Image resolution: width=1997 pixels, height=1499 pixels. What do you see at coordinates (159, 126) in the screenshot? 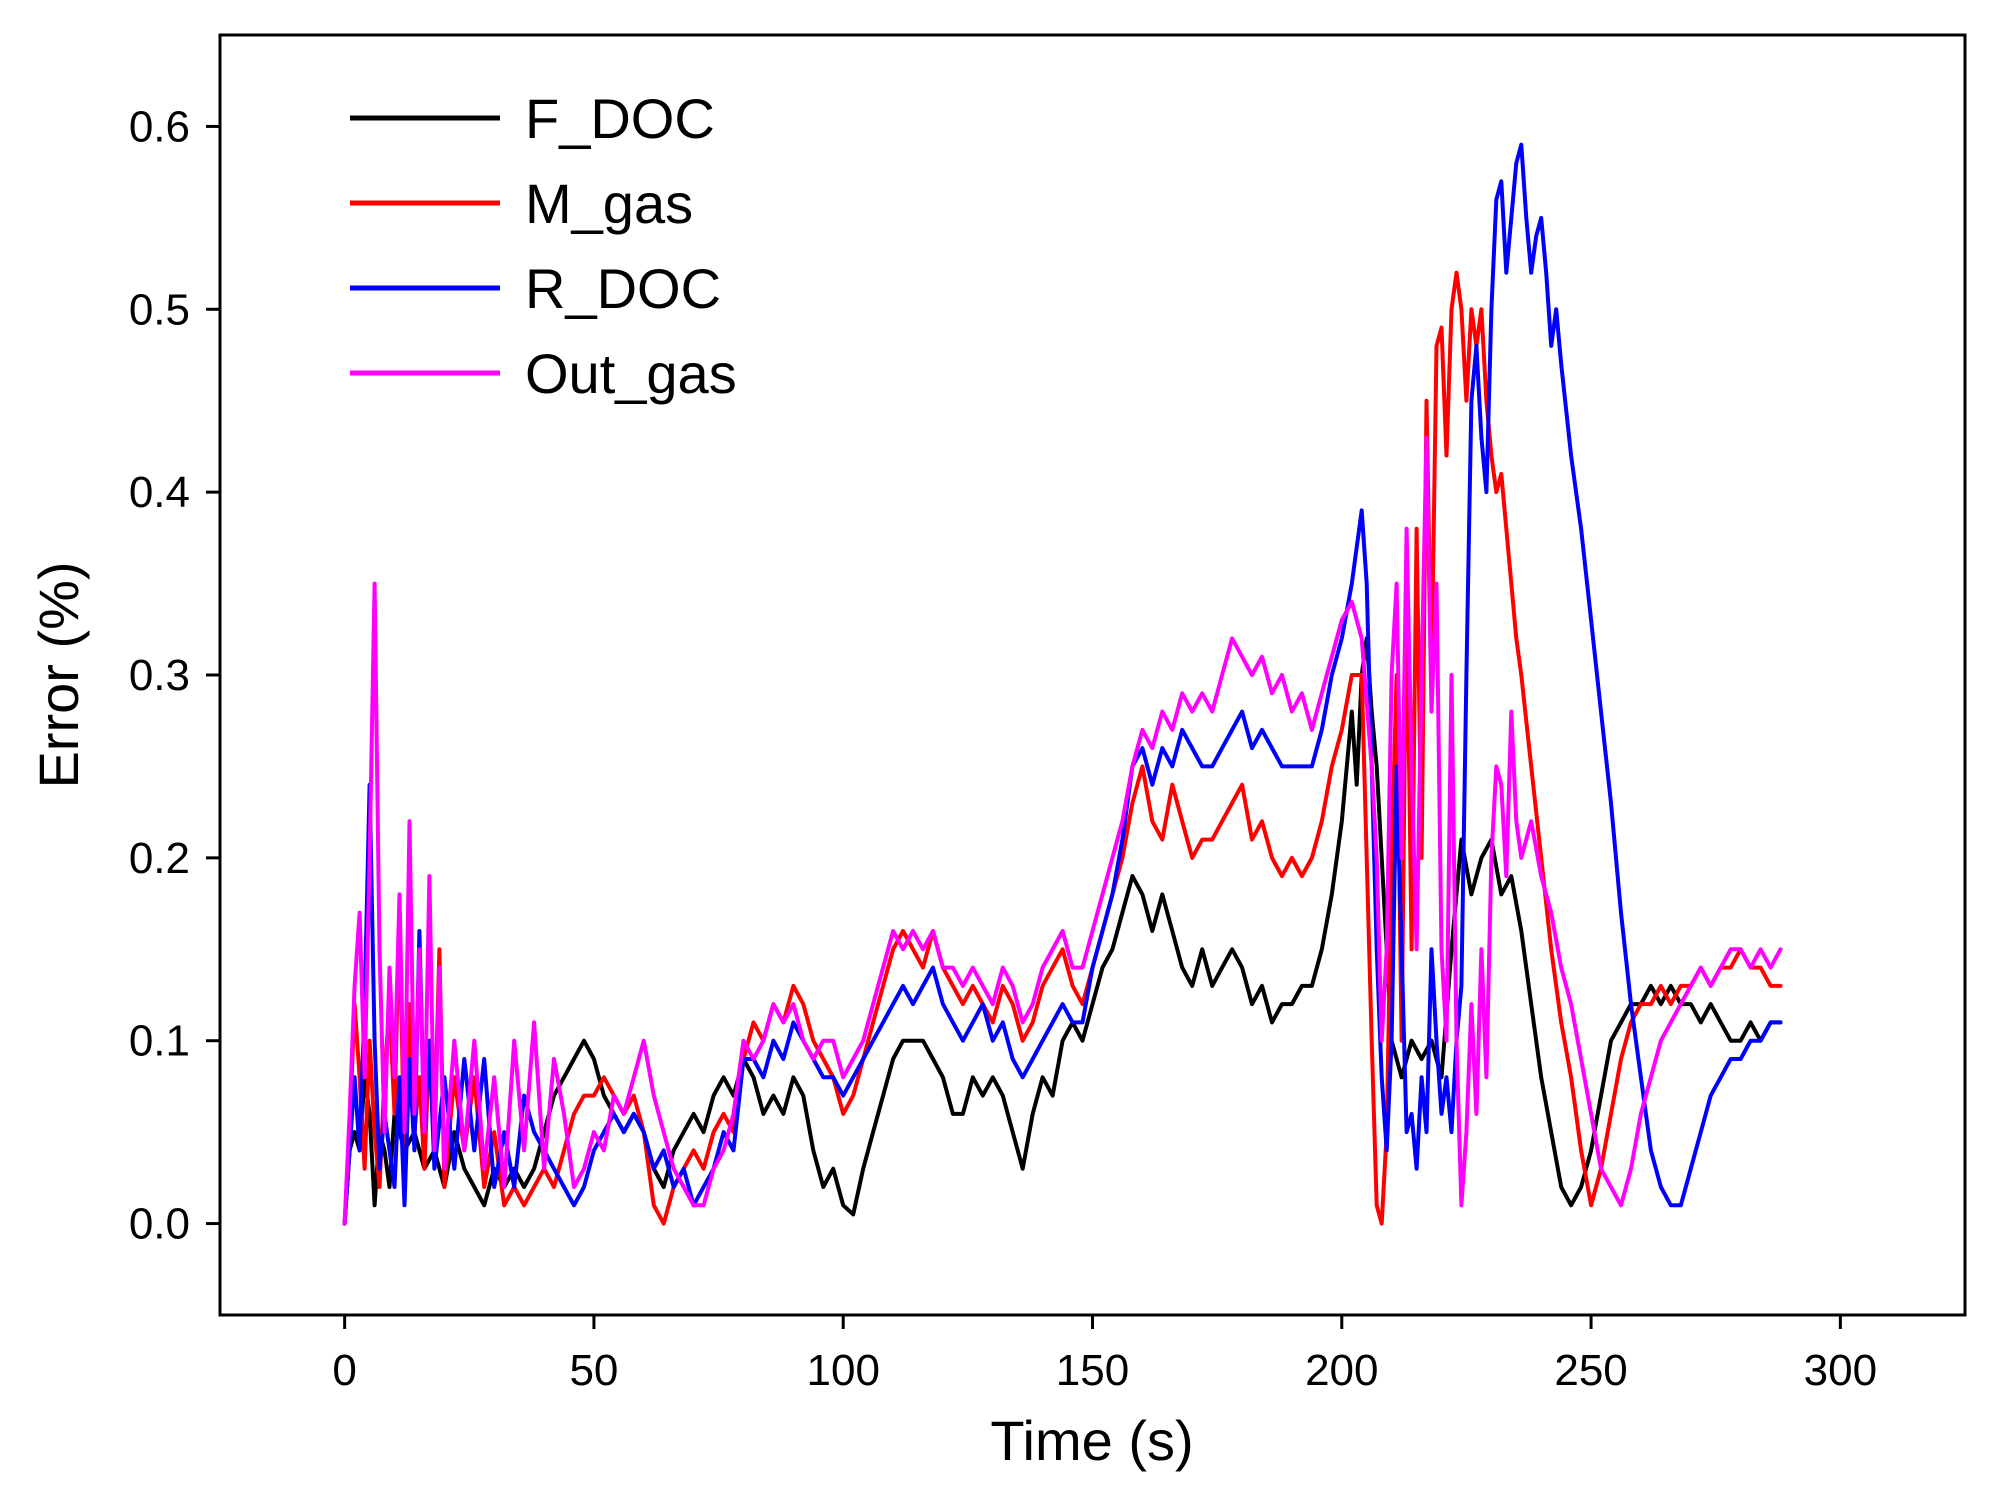
I see `y-tick-label: 0.6` at bounding box center [159, 126].